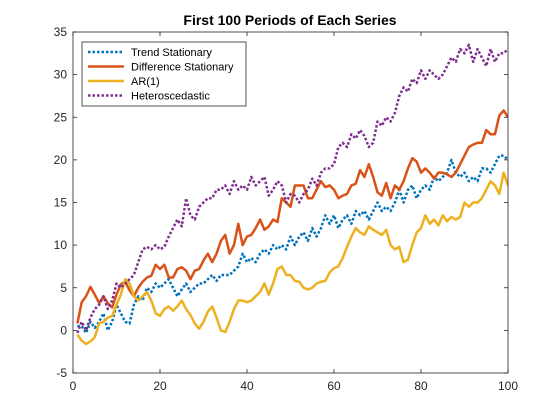  I want to click on y-tick-label-5: 20, so click(61, 160).